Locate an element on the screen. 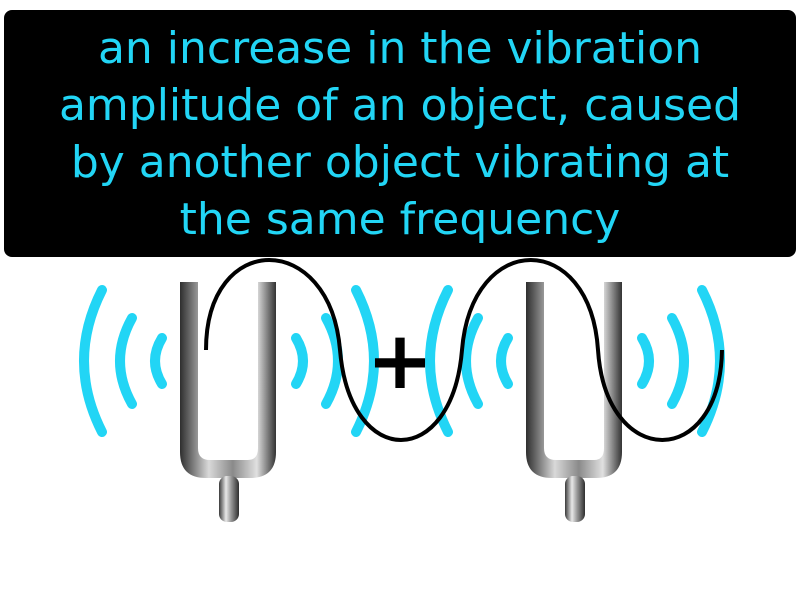  definition-line: an increase in the vibration is located at coordinates (400, 48).